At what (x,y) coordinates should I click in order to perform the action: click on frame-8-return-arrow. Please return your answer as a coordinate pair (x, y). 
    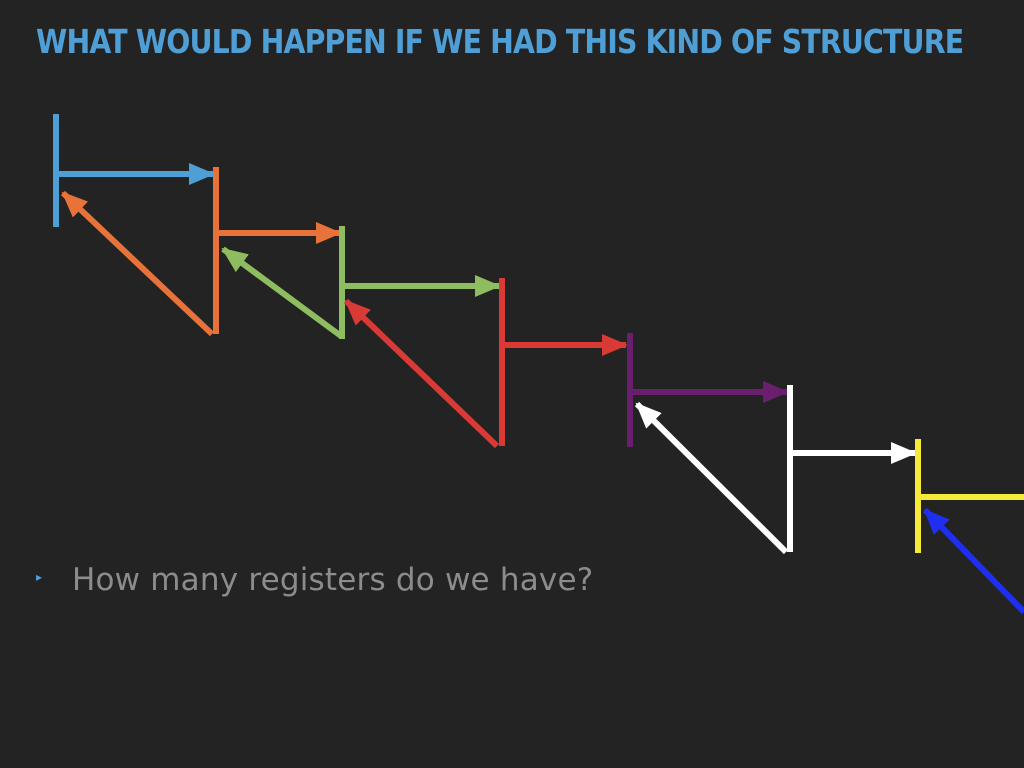
    Looking at the image, I should click on (973, 561).